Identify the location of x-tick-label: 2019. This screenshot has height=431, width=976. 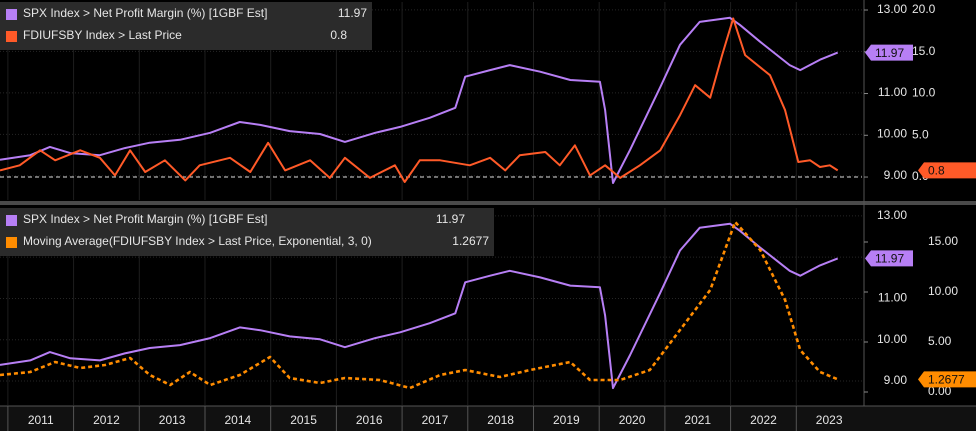
(566, 420).